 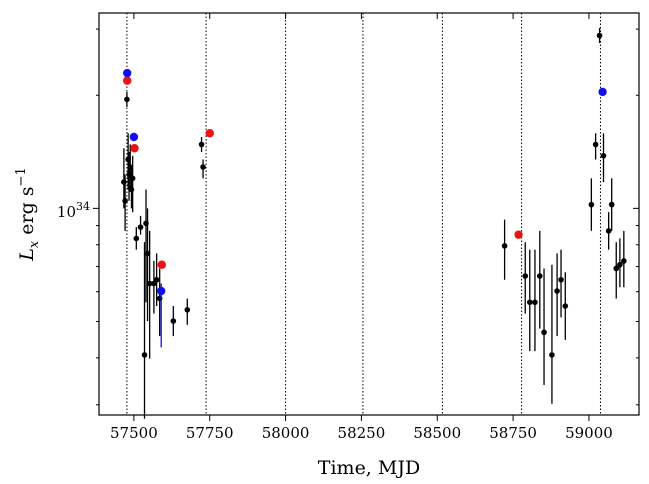 I want to click on y-tick-label: 1034, so click(x=73, y=210).